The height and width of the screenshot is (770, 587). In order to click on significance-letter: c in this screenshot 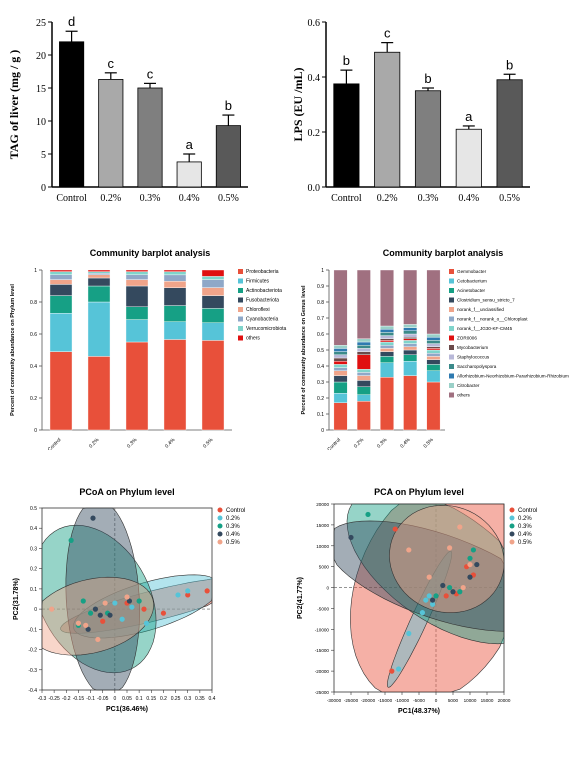, I will do `click(111, 63)`.